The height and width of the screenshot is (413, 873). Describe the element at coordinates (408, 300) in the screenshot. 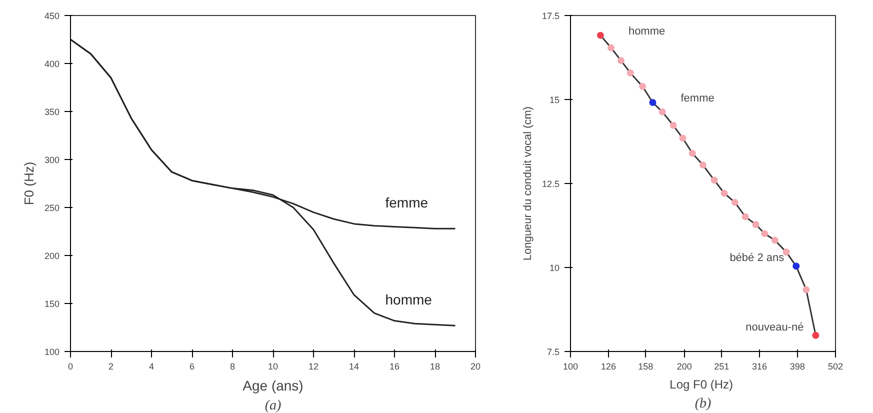

I see `series-label: homme` at that location.